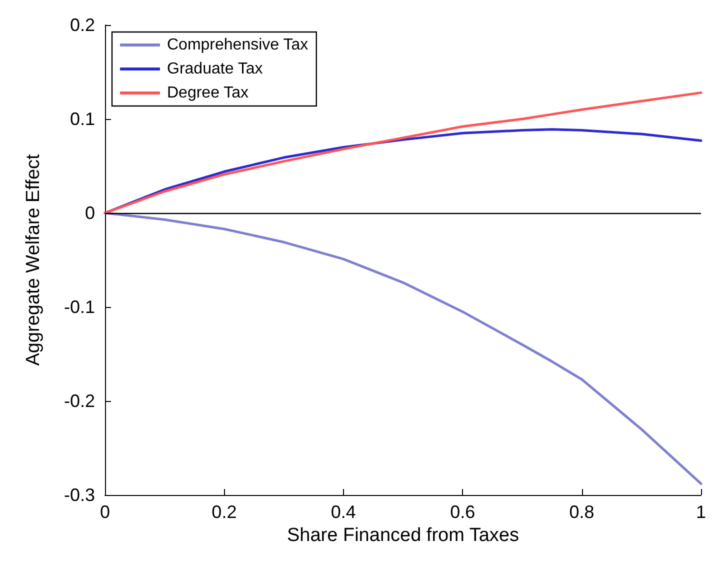 This screenshot has width=717, height=561. What do you see at coordinates (105, 512) in the screenshot?
I see `x-tick-label: 0` at bounding box center [105, 512].